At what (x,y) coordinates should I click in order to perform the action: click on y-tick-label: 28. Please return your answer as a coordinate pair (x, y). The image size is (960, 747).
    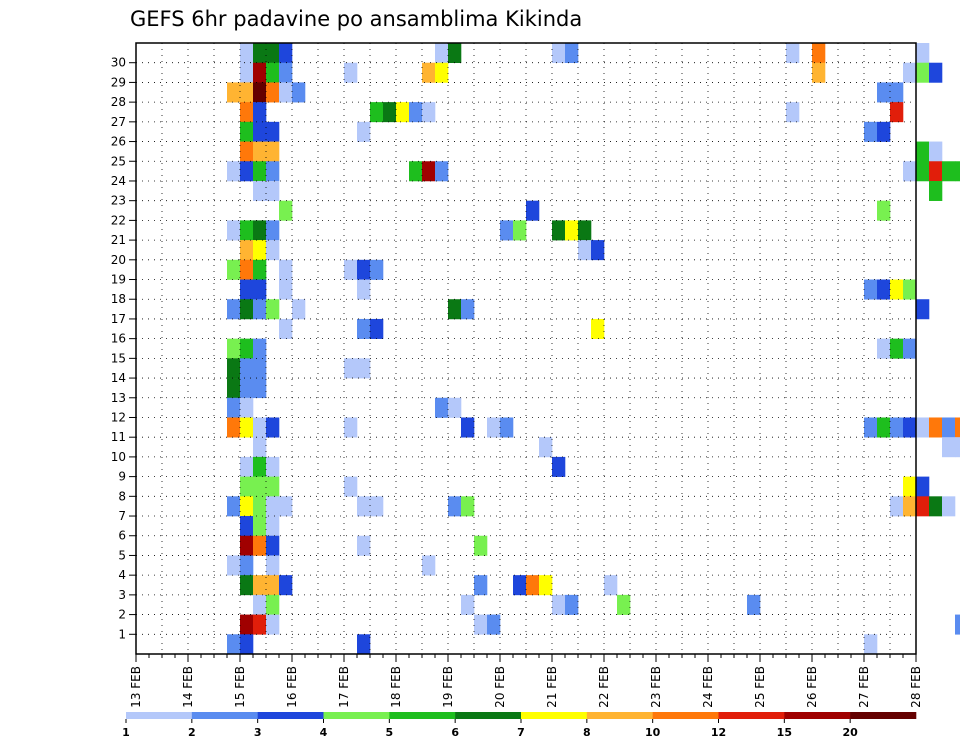
    Looking at the image, I should click on (118, 102).